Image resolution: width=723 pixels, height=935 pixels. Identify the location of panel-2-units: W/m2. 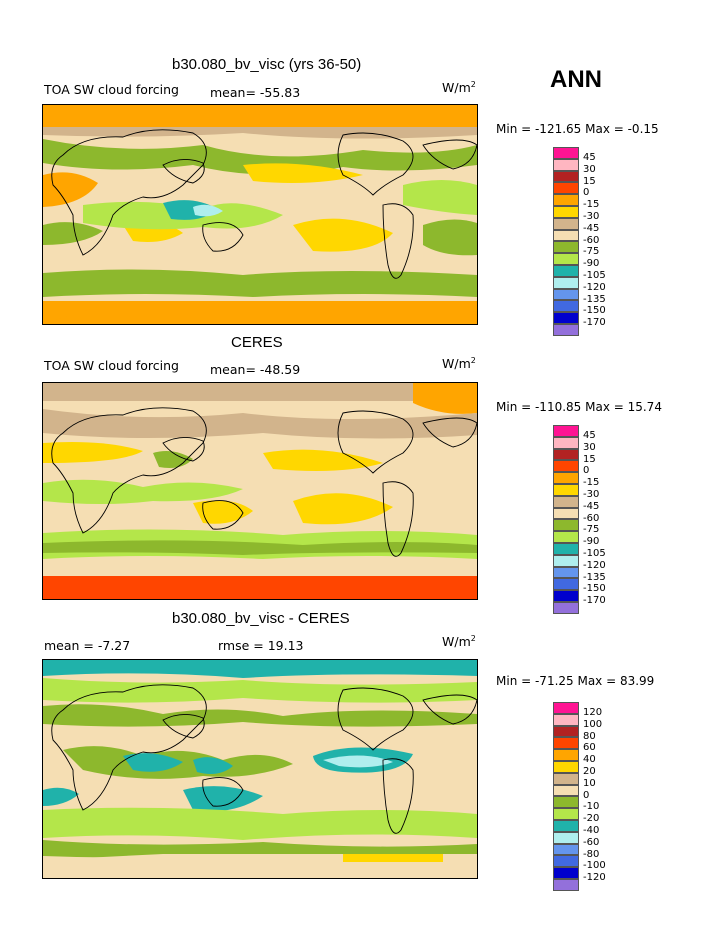
(459, 364).